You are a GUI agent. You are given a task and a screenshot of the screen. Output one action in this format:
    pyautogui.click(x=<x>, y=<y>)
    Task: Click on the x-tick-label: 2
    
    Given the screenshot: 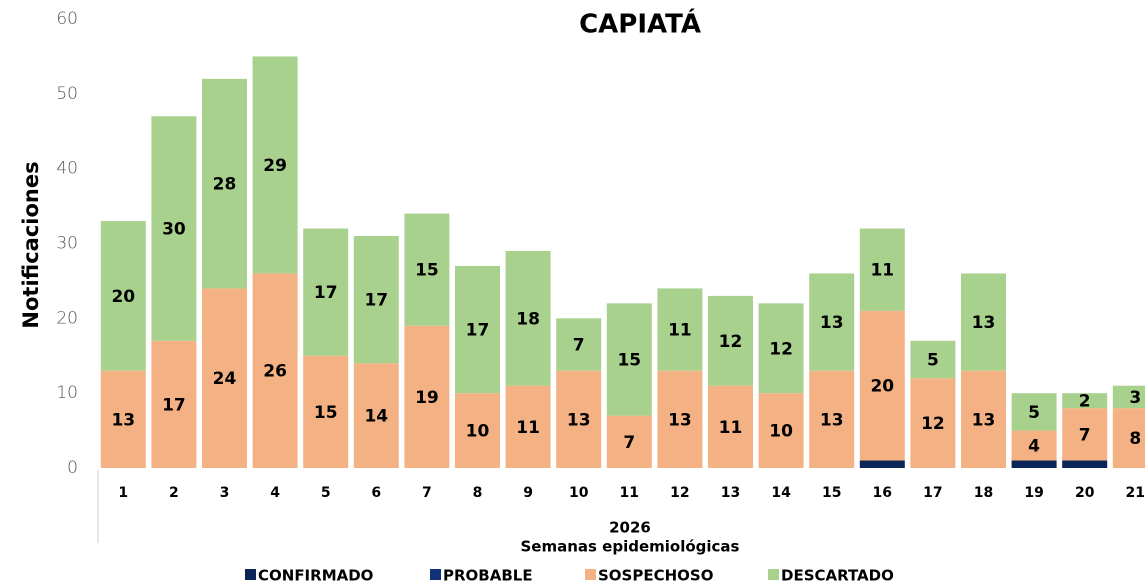 What is the action you would take?
    pyautogui.click(x=174, y=493)
    